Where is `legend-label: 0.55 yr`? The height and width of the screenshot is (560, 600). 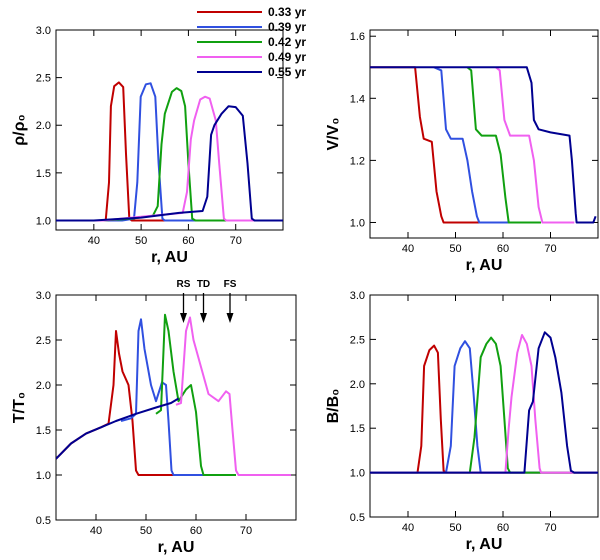
legend-label: 0.55 yr is located at coordinates (287, 72).